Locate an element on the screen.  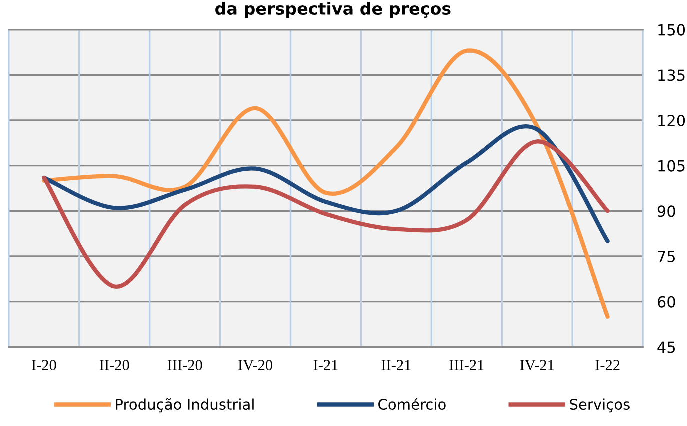
y-tick-label: 45 is located at coordinates (667, 348).